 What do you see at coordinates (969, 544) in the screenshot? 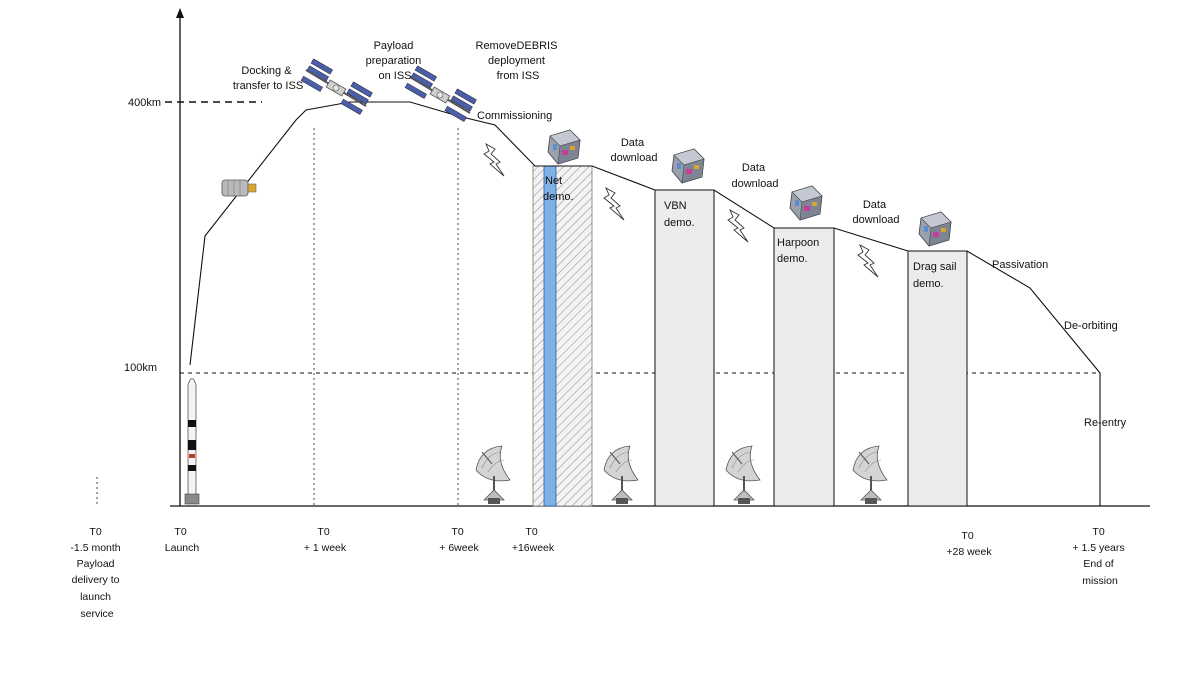
I see `time-label-week28: T0 +28 week` at bounding box center [969, 544].